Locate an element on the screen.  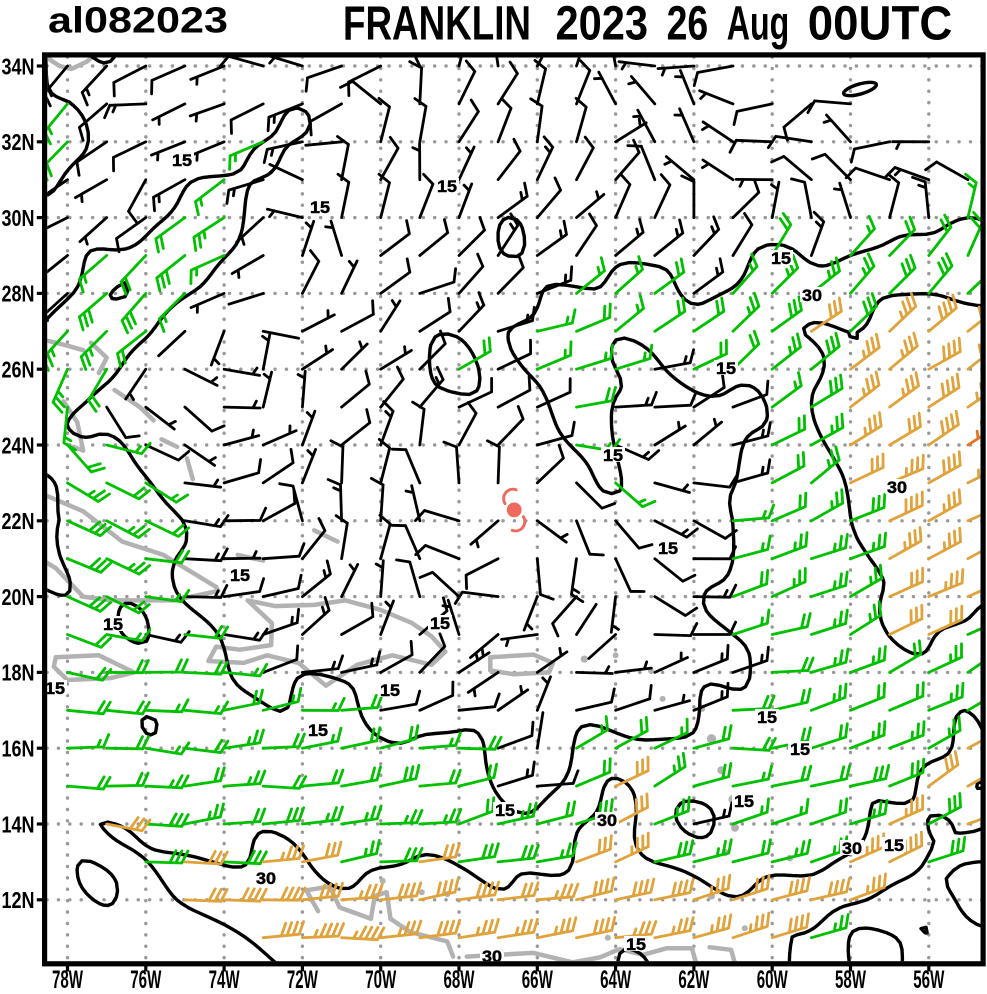
svg-text: 78W is located at coordinates (67, 977).